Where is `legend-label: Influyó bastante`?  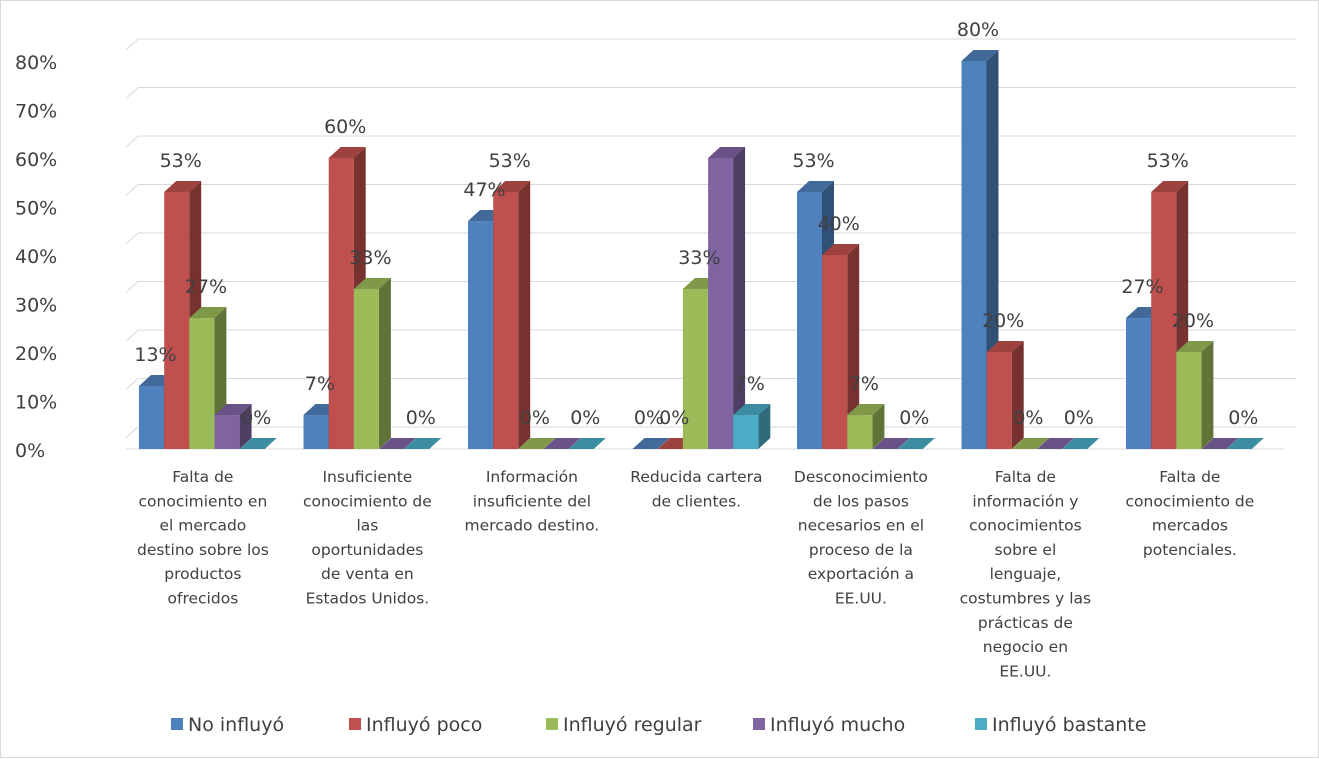 legend-label: Influyó bastante is located at coordinates (1069, 725).